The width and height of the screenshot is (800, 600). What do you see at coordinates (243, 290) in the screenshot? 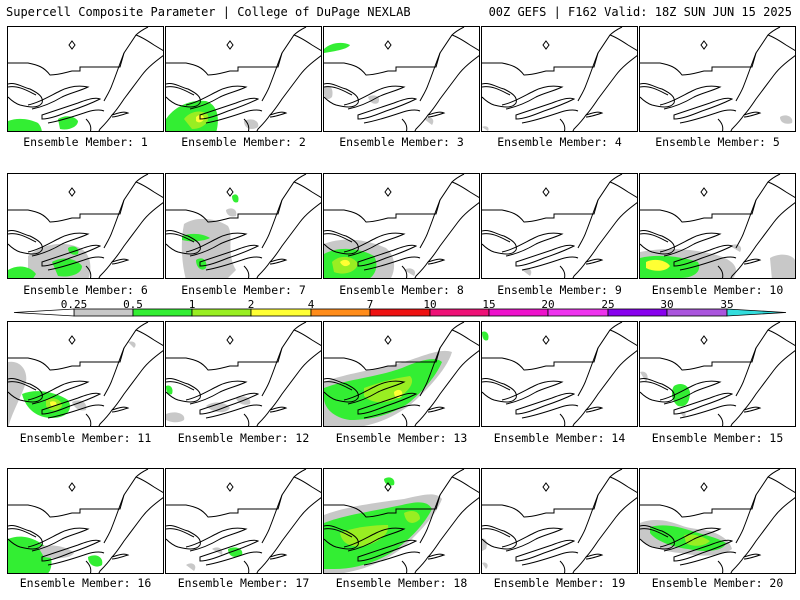
I see `ensemble-label-7: Ensemble Member: 7` at bounding box center [243, 290].